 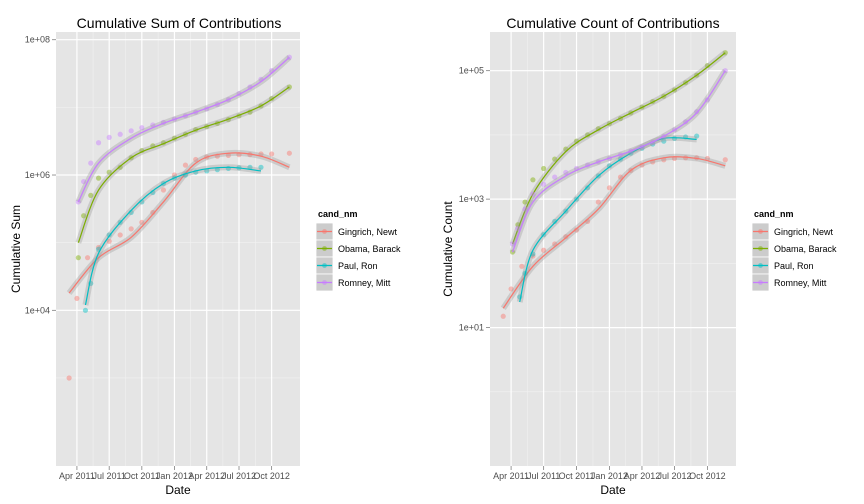 What do you see at coordinates (471, 328) in the screenshot?
I see `y-tick-label: 1e+01` at bounding box center [471, 328].